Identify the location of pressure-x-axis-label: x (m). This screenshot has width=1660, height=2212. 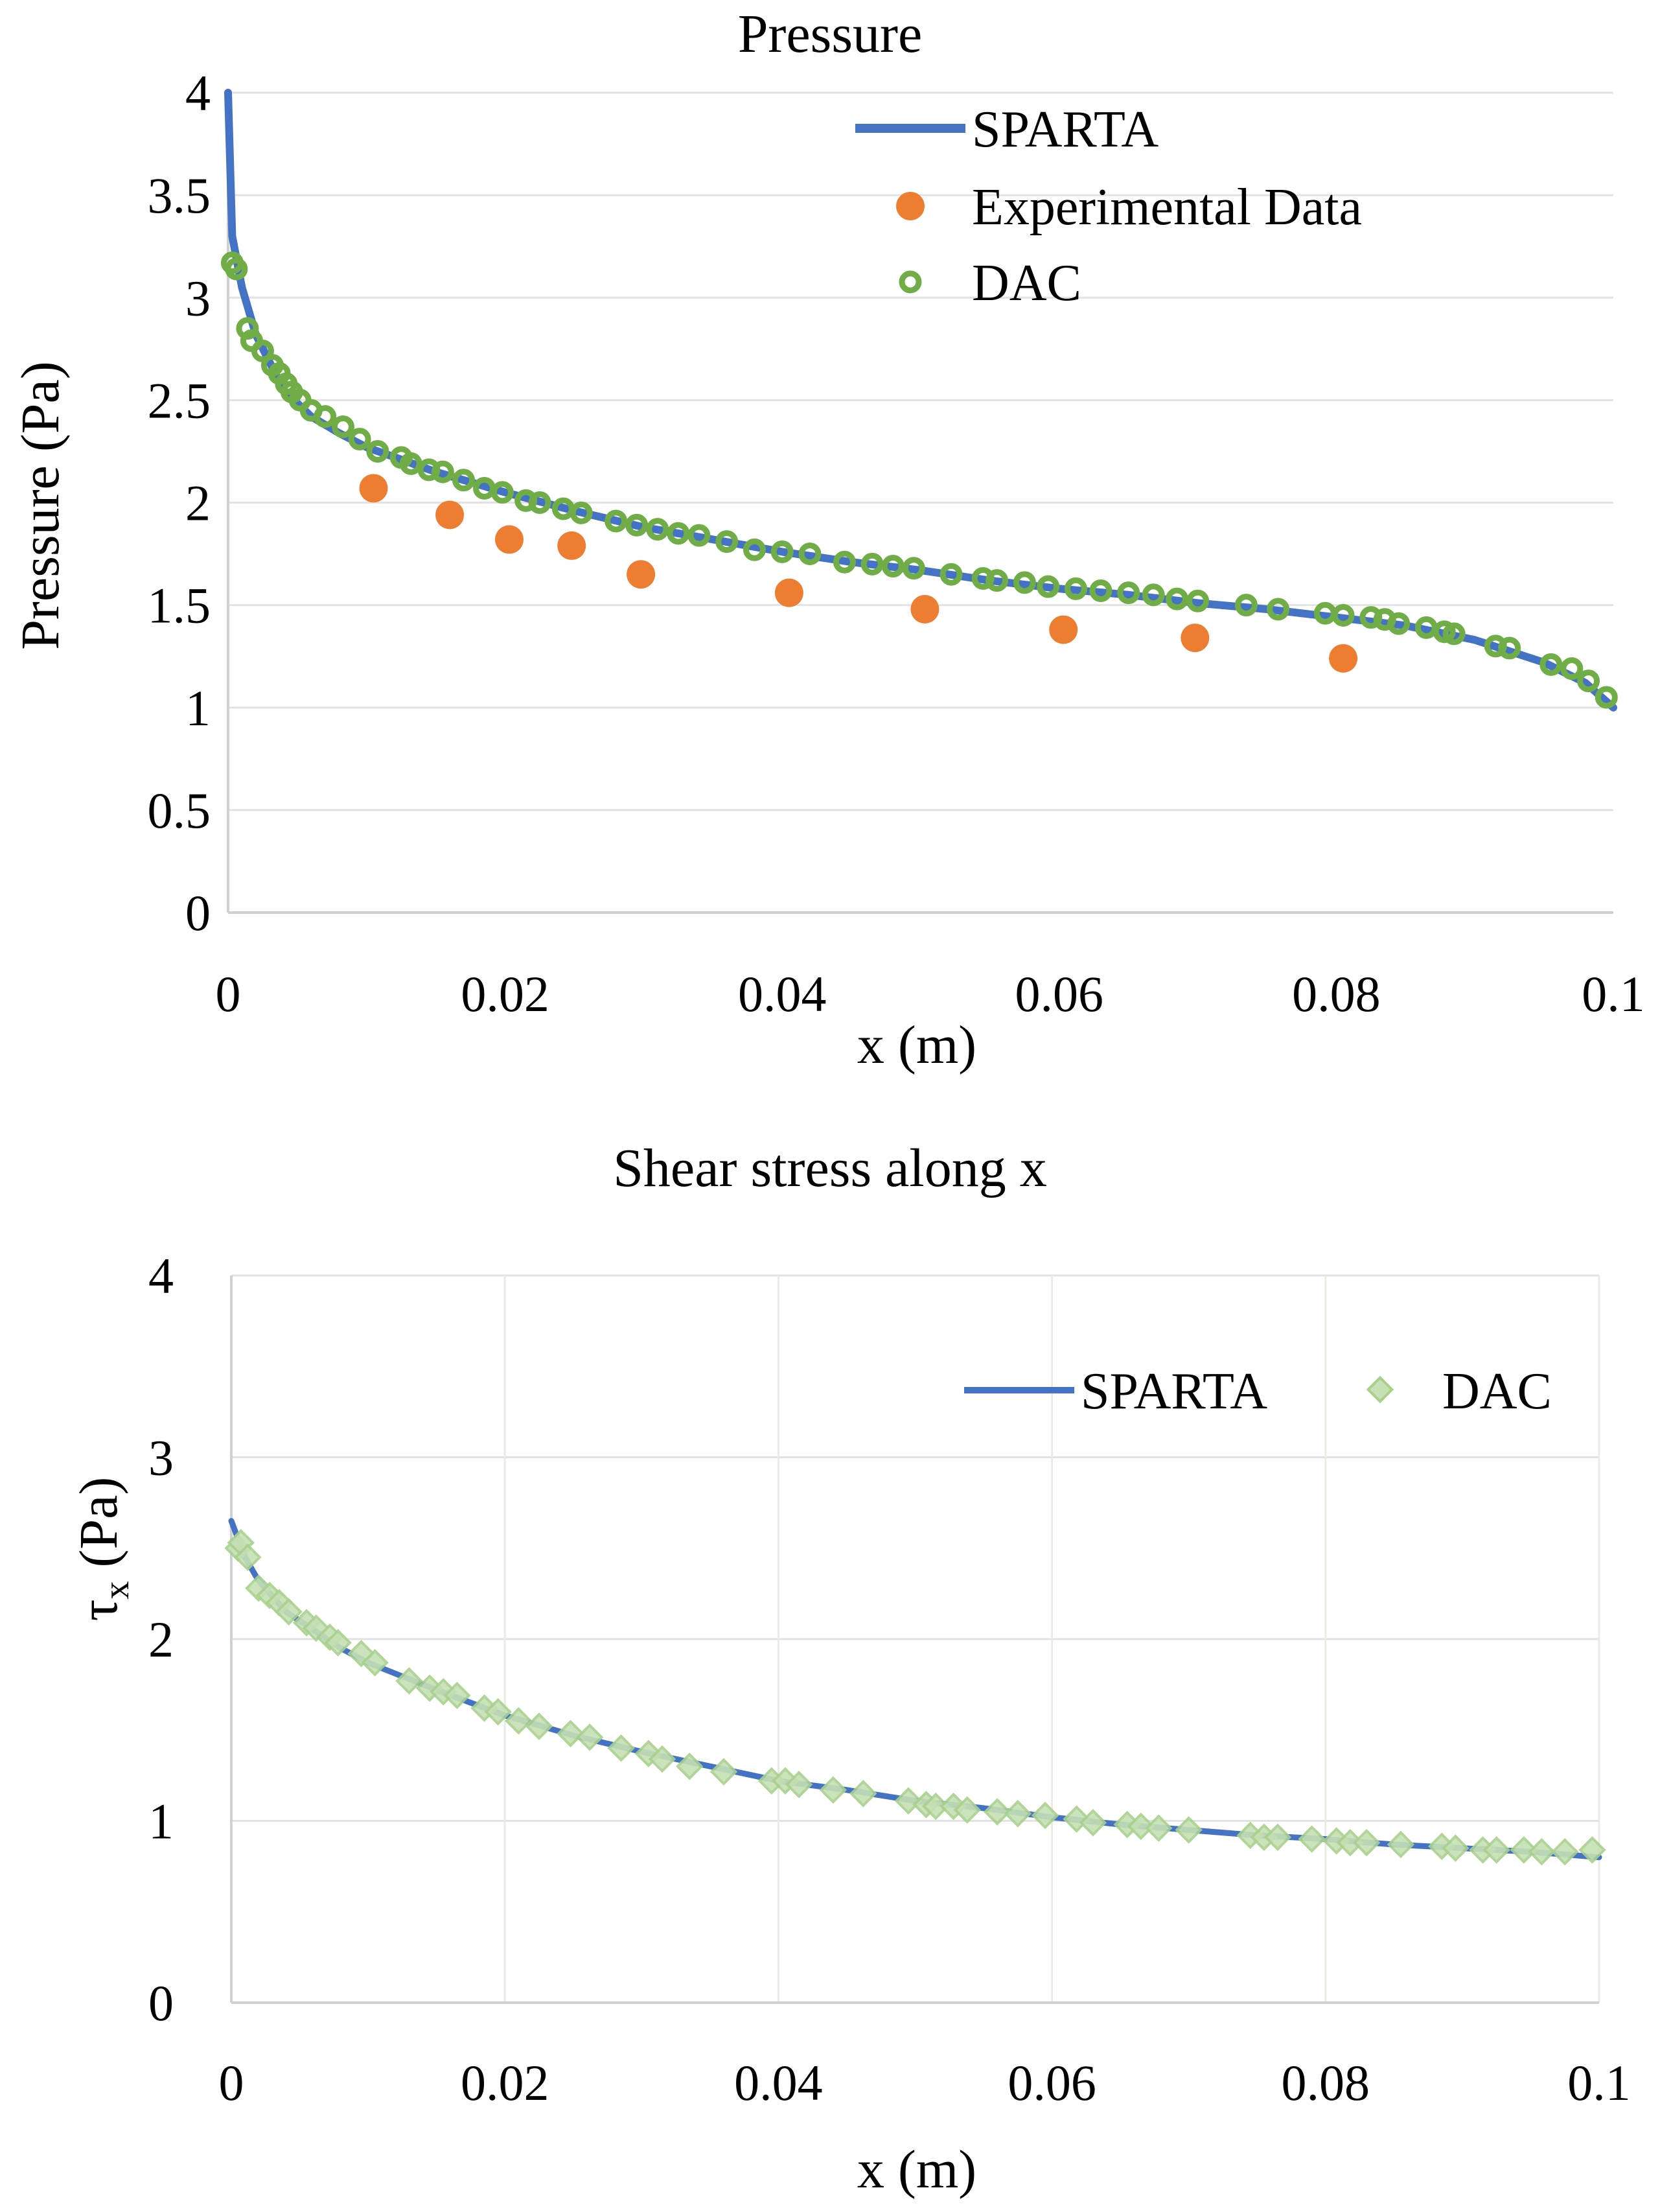
(916, 1045).